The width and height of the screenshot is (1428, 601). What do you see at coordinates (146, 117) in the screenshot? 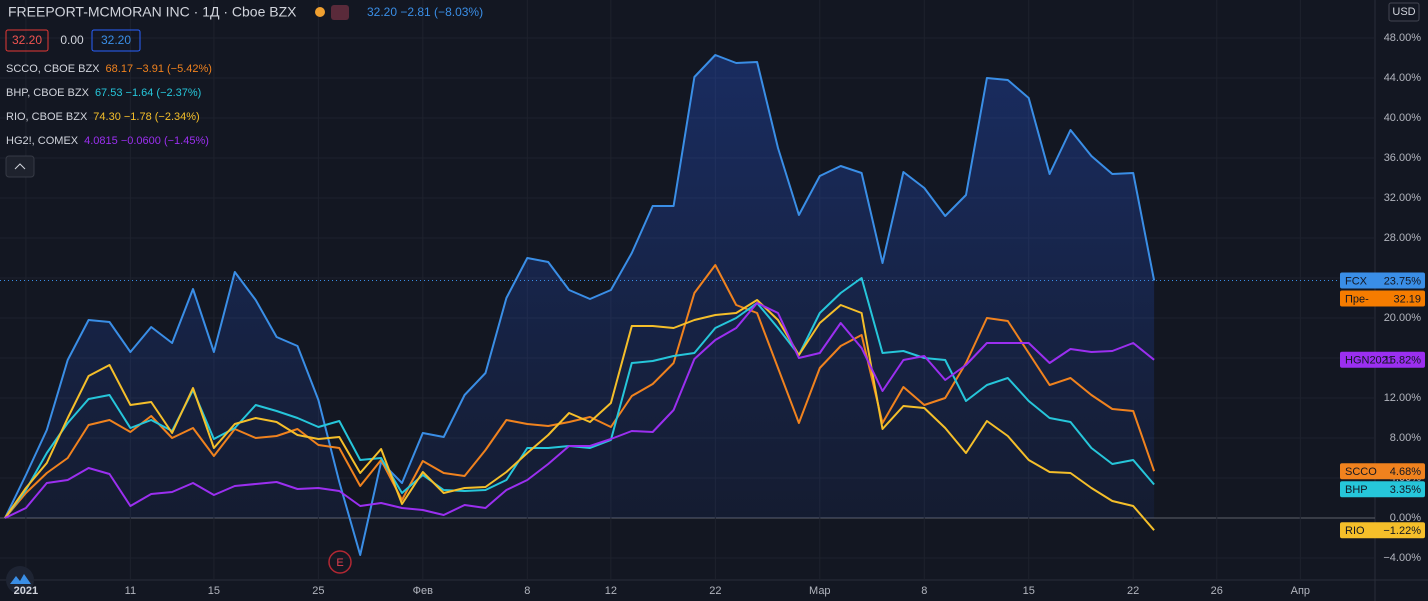
I see `legend-quote: 74.30 −1.78 (−2.34%)` at bounding box center [146, 117].